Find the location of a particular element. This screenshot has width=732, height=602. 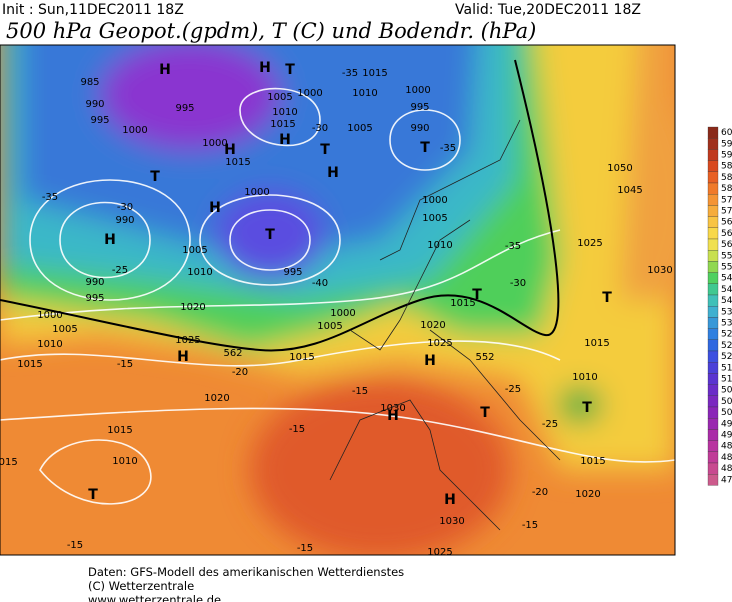

colorbar-label: 572 is located at coordinates (726, 212).